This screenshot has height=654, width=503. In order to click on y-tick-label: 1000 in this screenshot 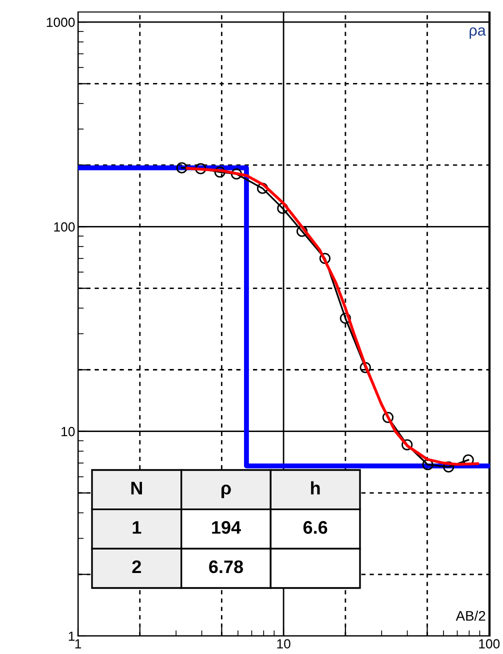, I will do `click(60, 22)`.